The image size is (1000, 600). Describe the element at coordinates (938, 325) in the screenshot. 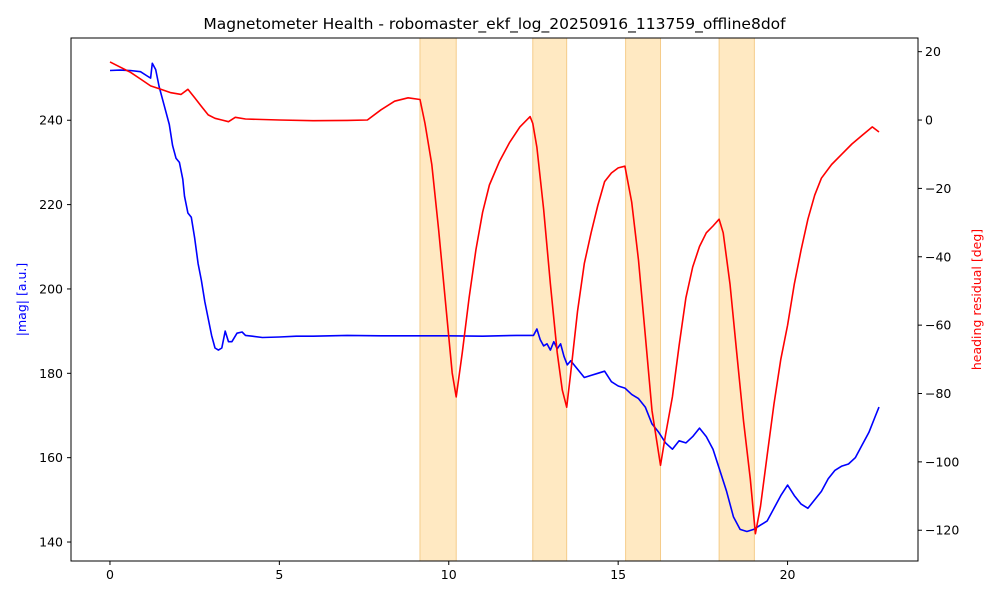

I see `y-right-tick-label: −60` at that location.